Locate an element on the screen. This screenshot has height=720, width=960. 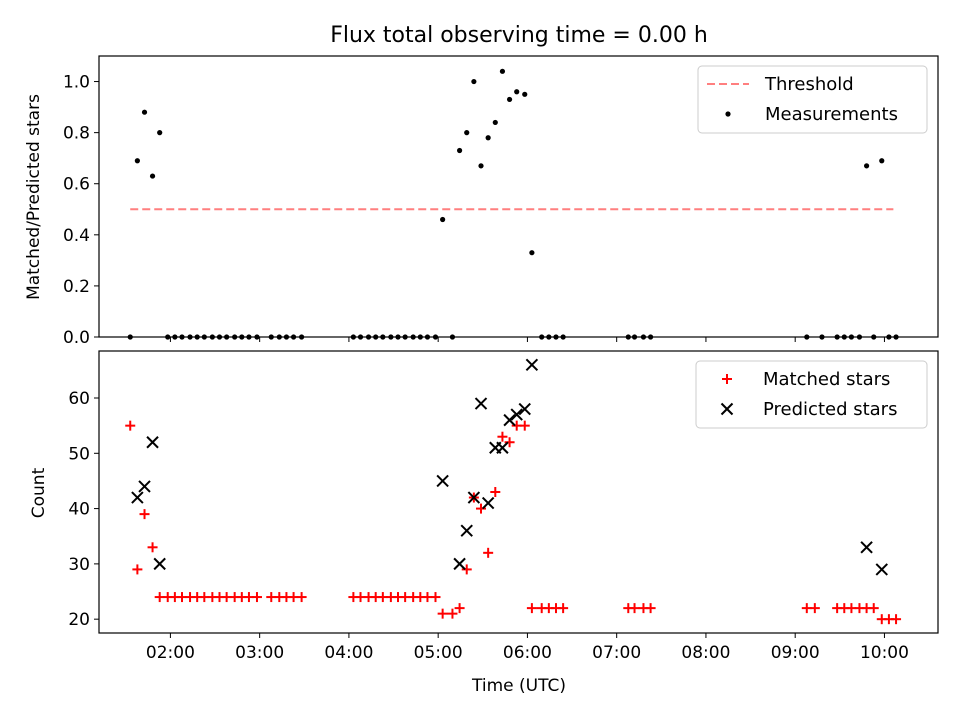
count-y-tick-label: 60 is located at coordinates (79, 399).